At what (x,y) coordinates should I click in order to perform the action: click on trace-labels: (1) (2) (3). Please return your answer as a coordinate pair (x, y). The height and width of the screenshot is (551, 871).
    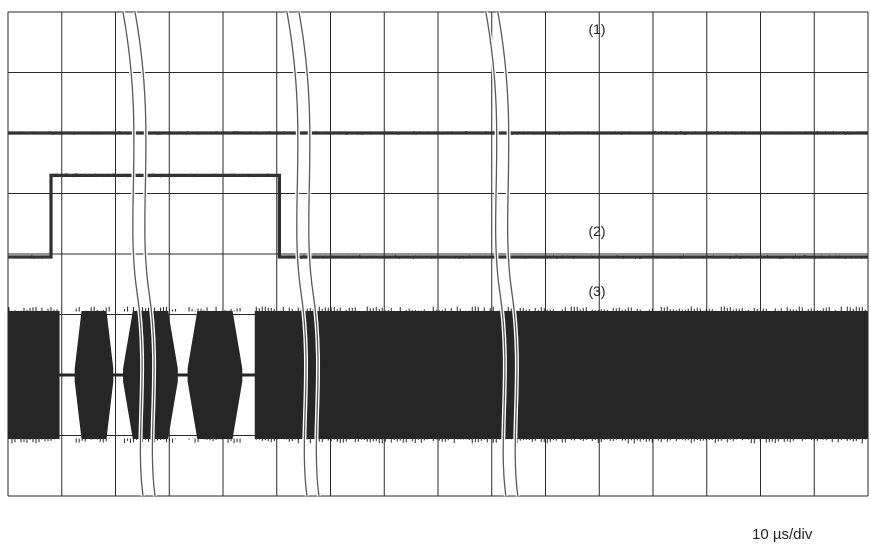
    Looking at the image, I should click on (596, 160).